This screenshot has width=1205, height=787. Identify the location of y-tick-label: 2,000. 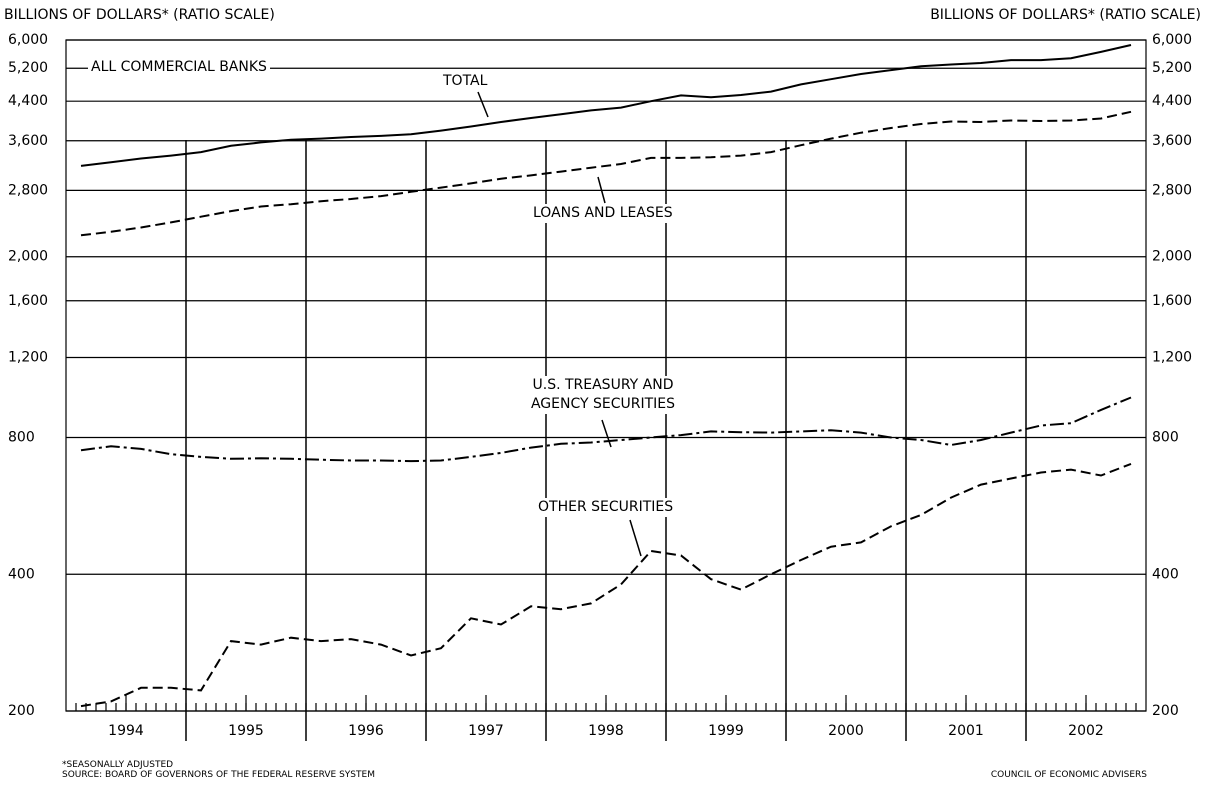
(28, 257).